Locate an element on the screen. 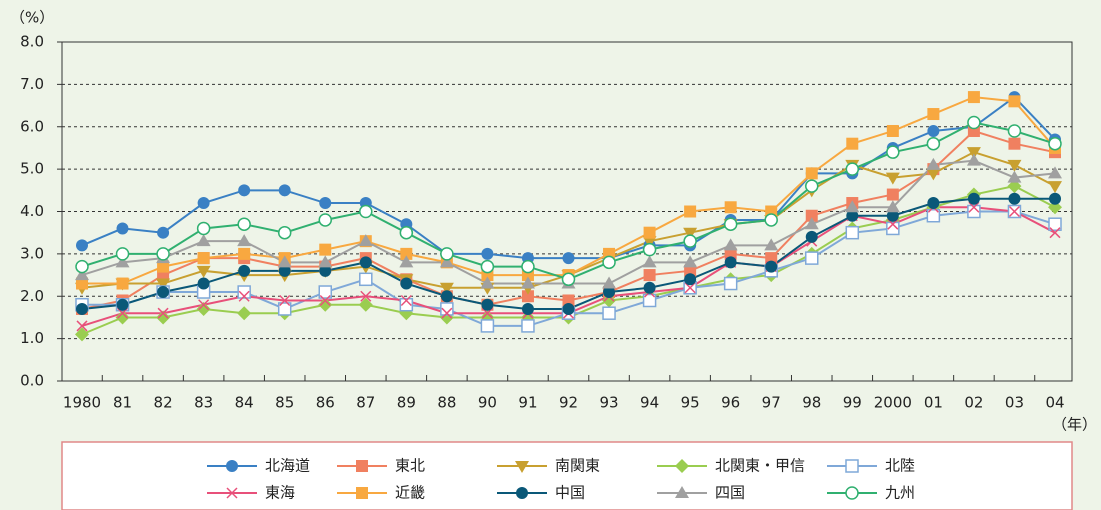 The image size is (1101, 510). x-tick-label: 95 is located at coordinates (690, 403).